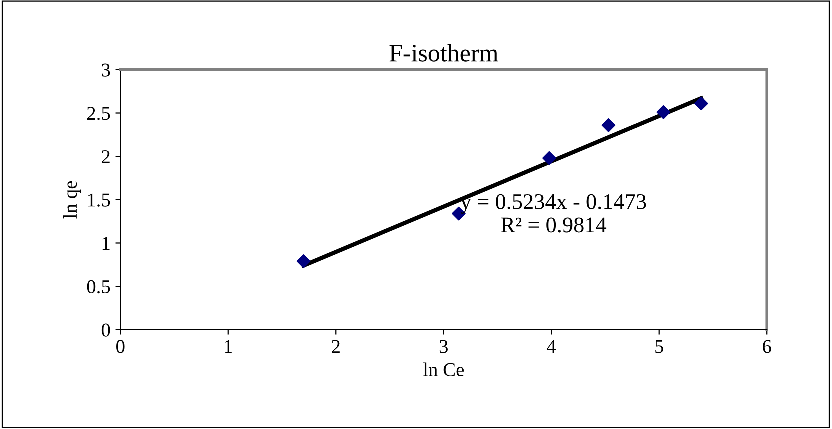 Image resolution: width=832 pixels, height=429 pixels. What do you see at coordinates (98, 113) in the screenshot?
I see `y-tick-label: 2.5` at bounding box center [98, 113].